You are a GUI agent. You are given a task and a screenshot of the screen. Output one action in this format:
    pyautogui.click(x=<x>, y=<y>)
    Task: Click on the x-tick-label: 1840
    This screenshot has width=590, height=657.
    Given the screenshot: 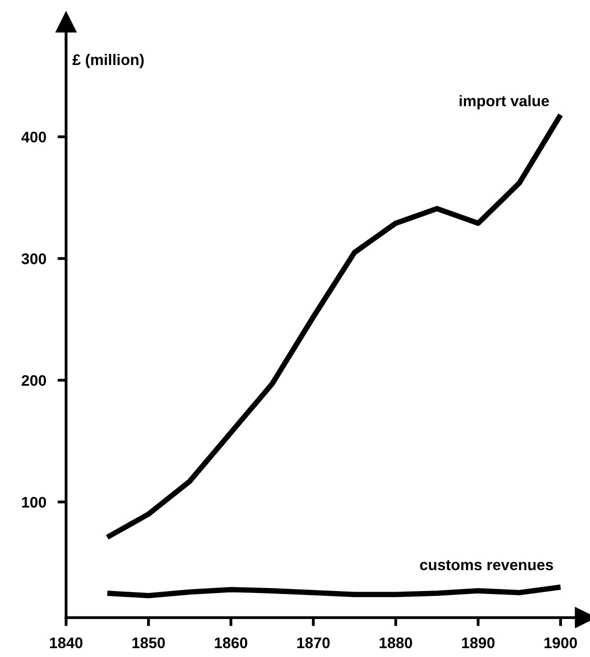 What is the action you would take?
    pyautogui.click(x=66, y=642)
    